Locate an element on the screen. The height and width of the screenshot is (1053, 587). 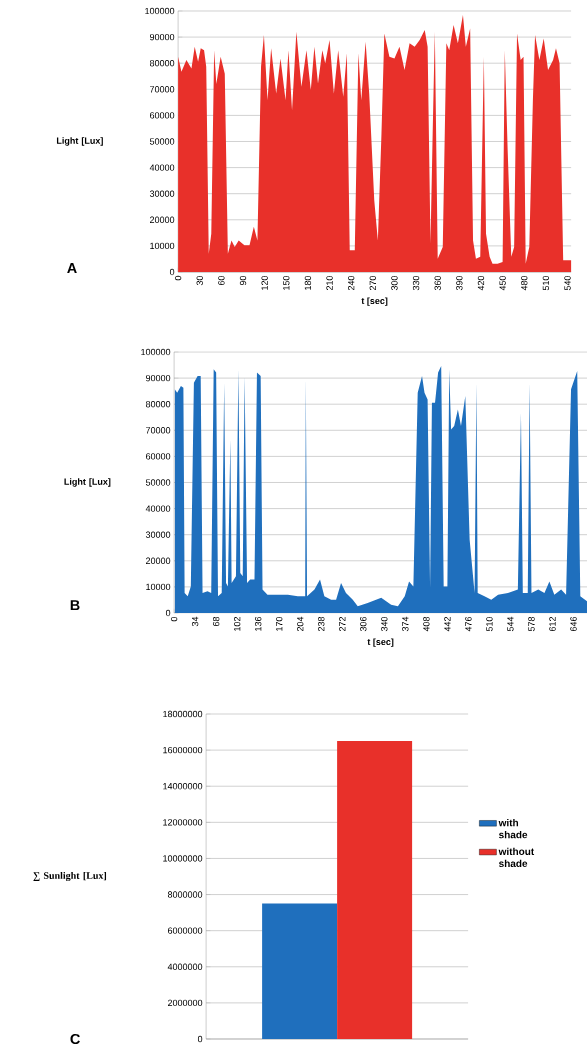
text: C is located at coordinates (75, 1039).